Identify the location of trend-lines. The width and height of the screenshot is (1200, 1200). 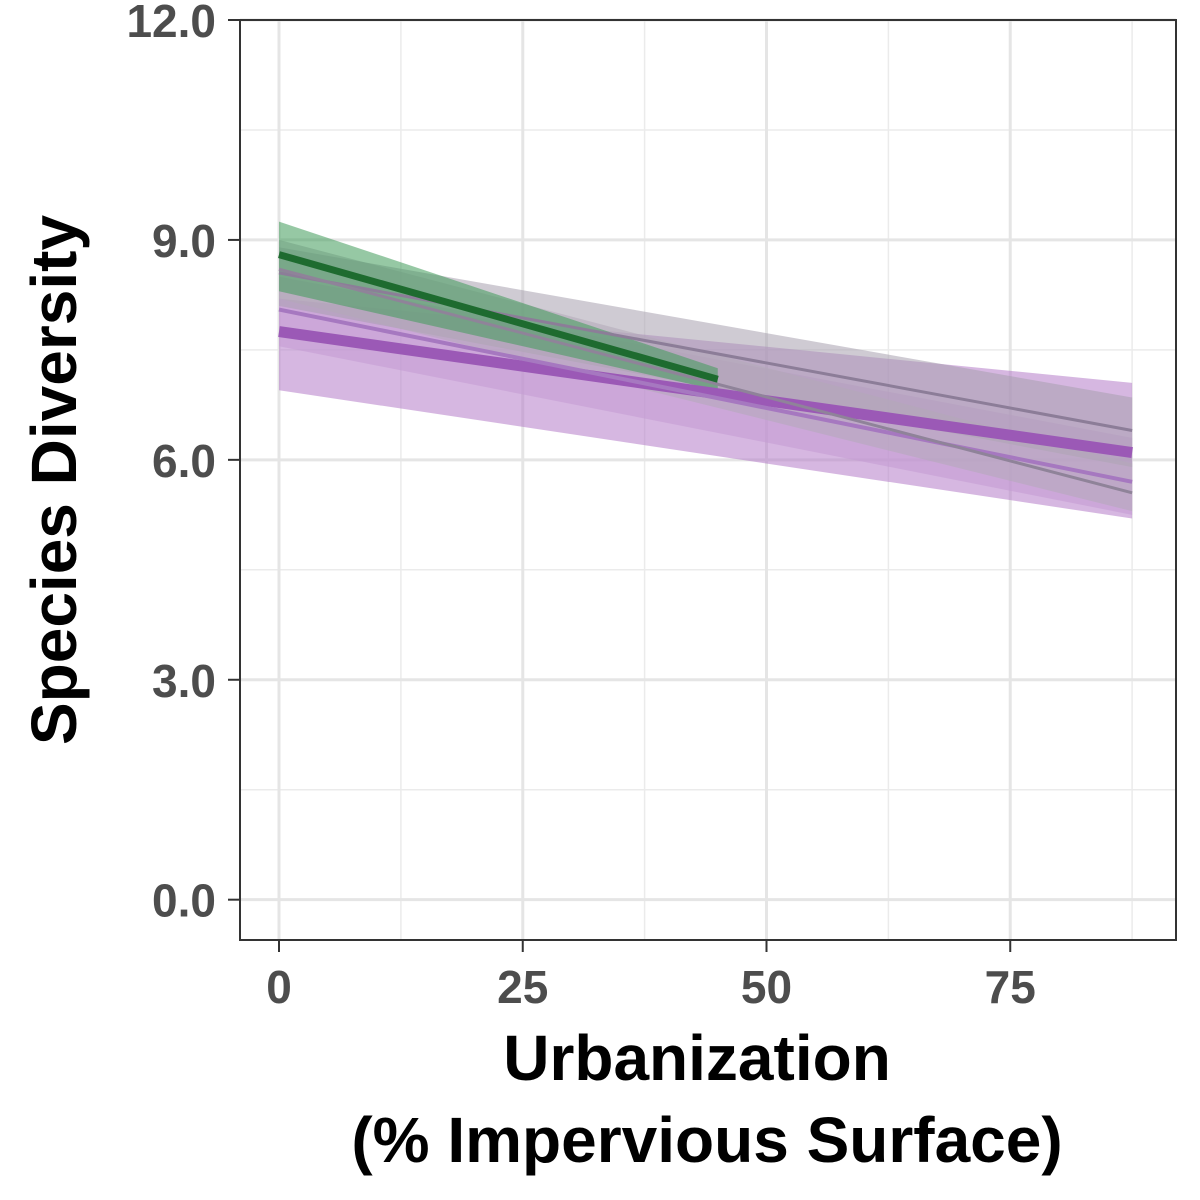
(705, 373).